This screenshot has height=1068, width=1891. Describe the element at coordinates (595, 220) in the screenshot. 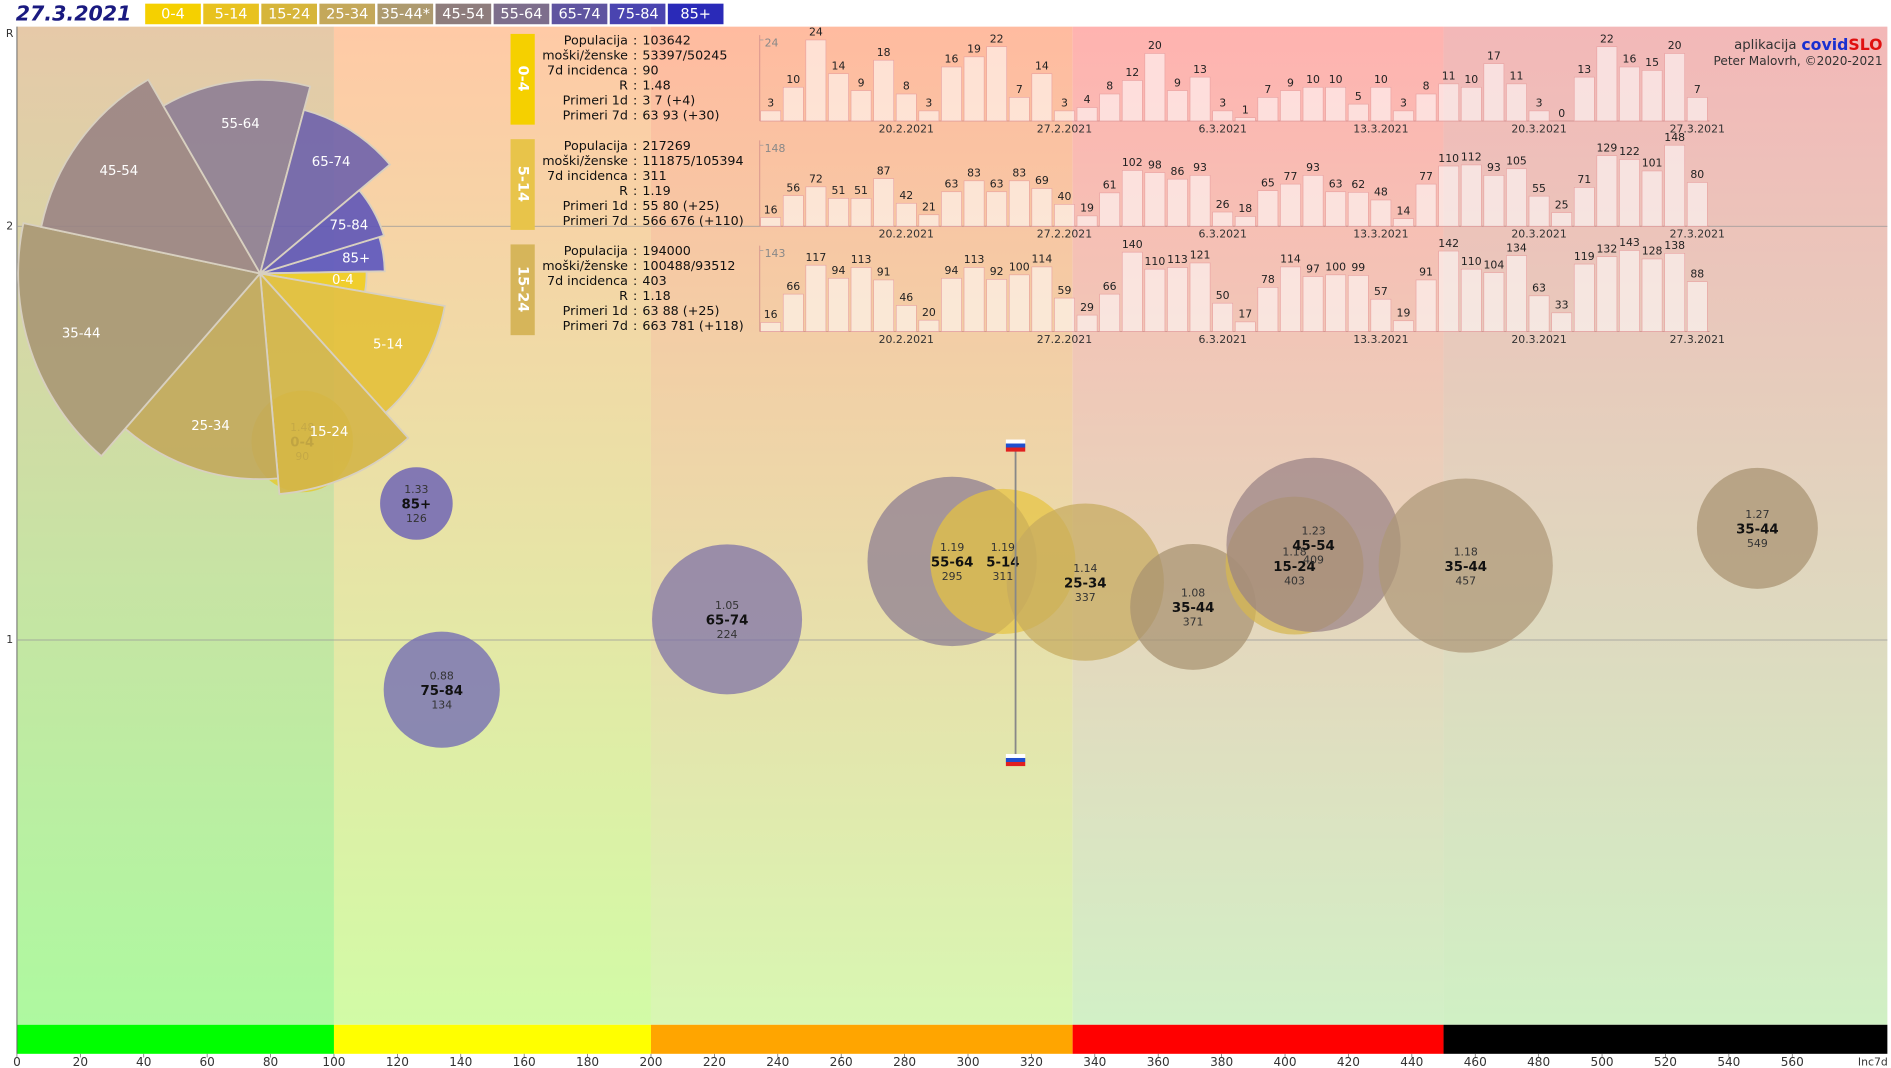

I see `info-label: Primeri 7d` at that location.